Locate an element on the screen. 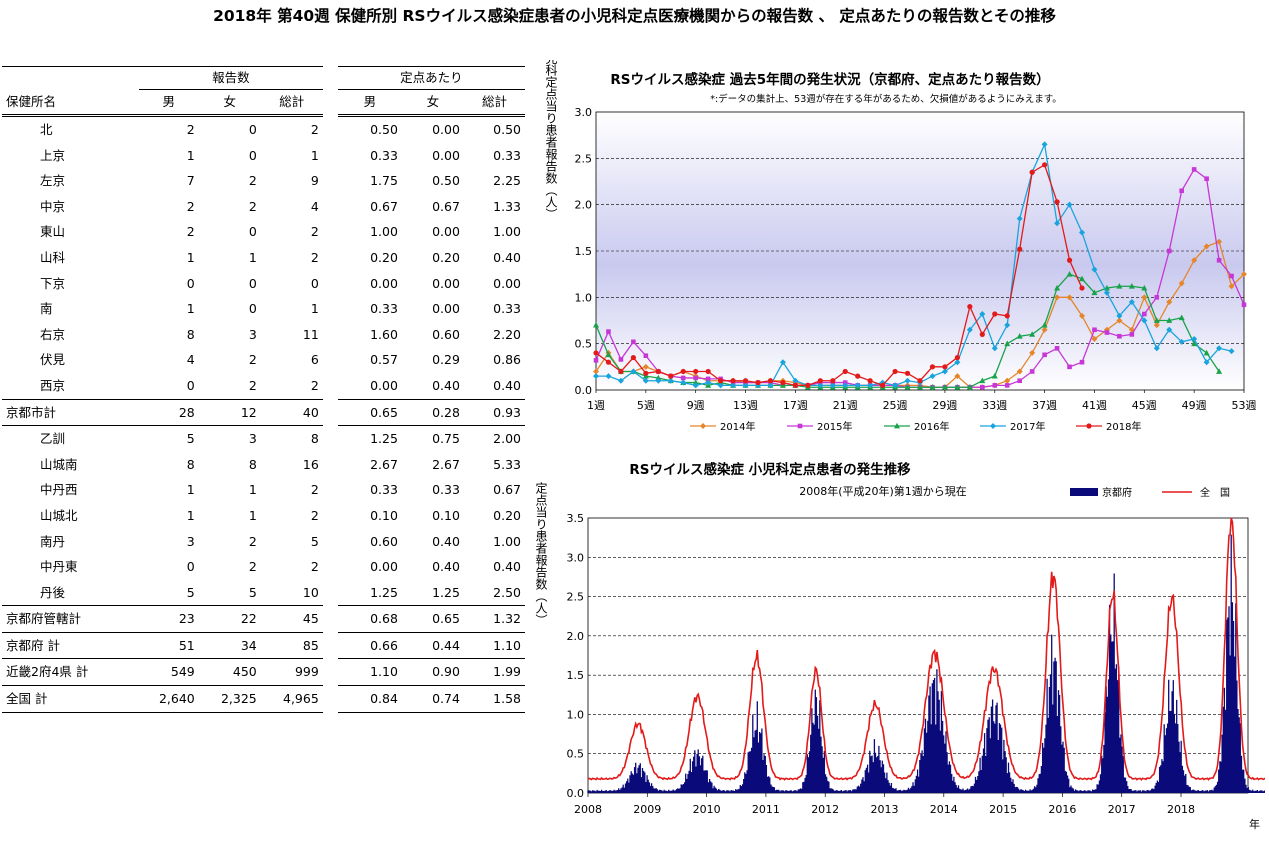 This screenshot has height=847, width=1269. table-cell-name: 京都市計 is located at coordinates (70, 412).